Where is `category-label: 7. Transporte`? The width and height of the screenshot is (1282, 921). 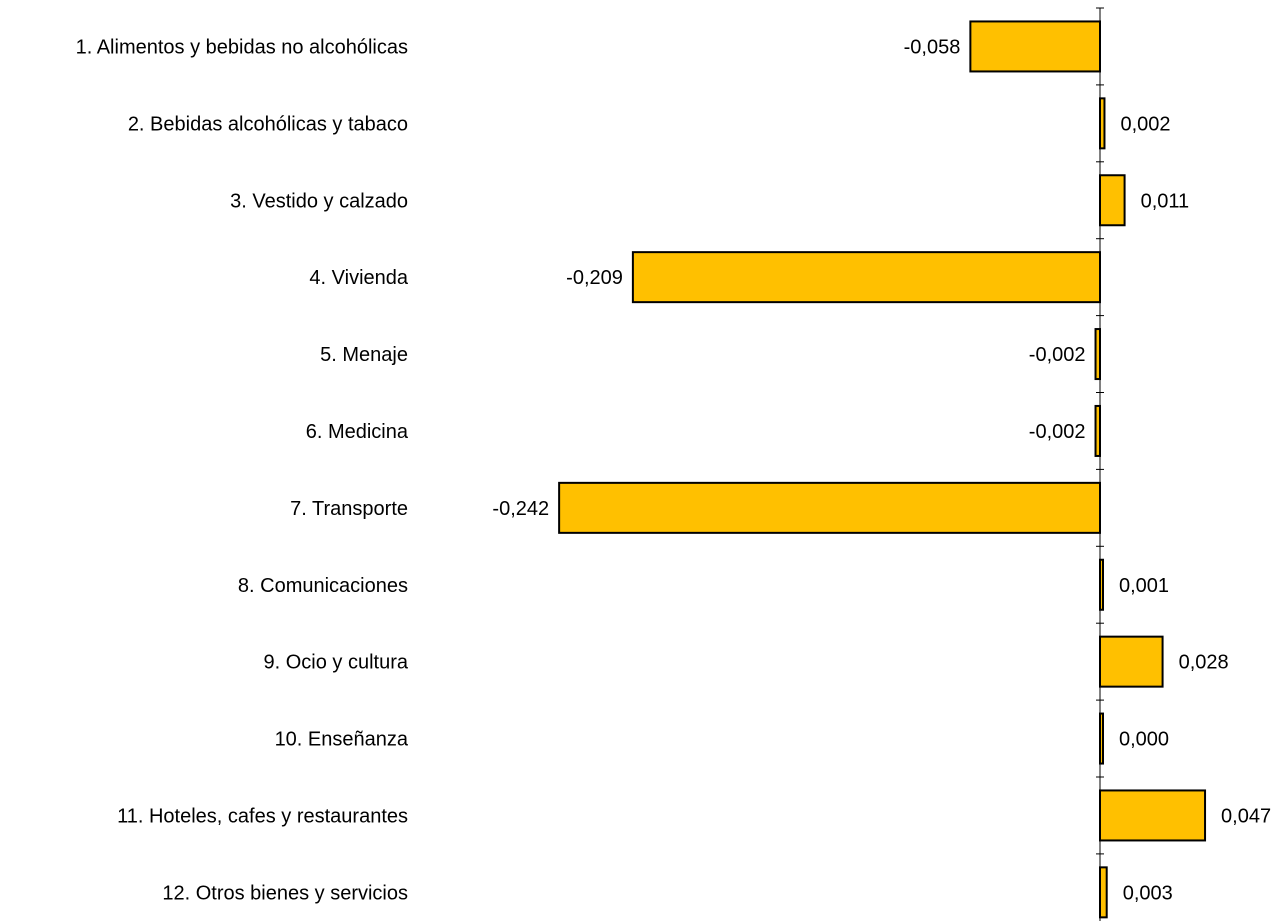
category-label: 7. Transporte is located at coordinates (349, 509).